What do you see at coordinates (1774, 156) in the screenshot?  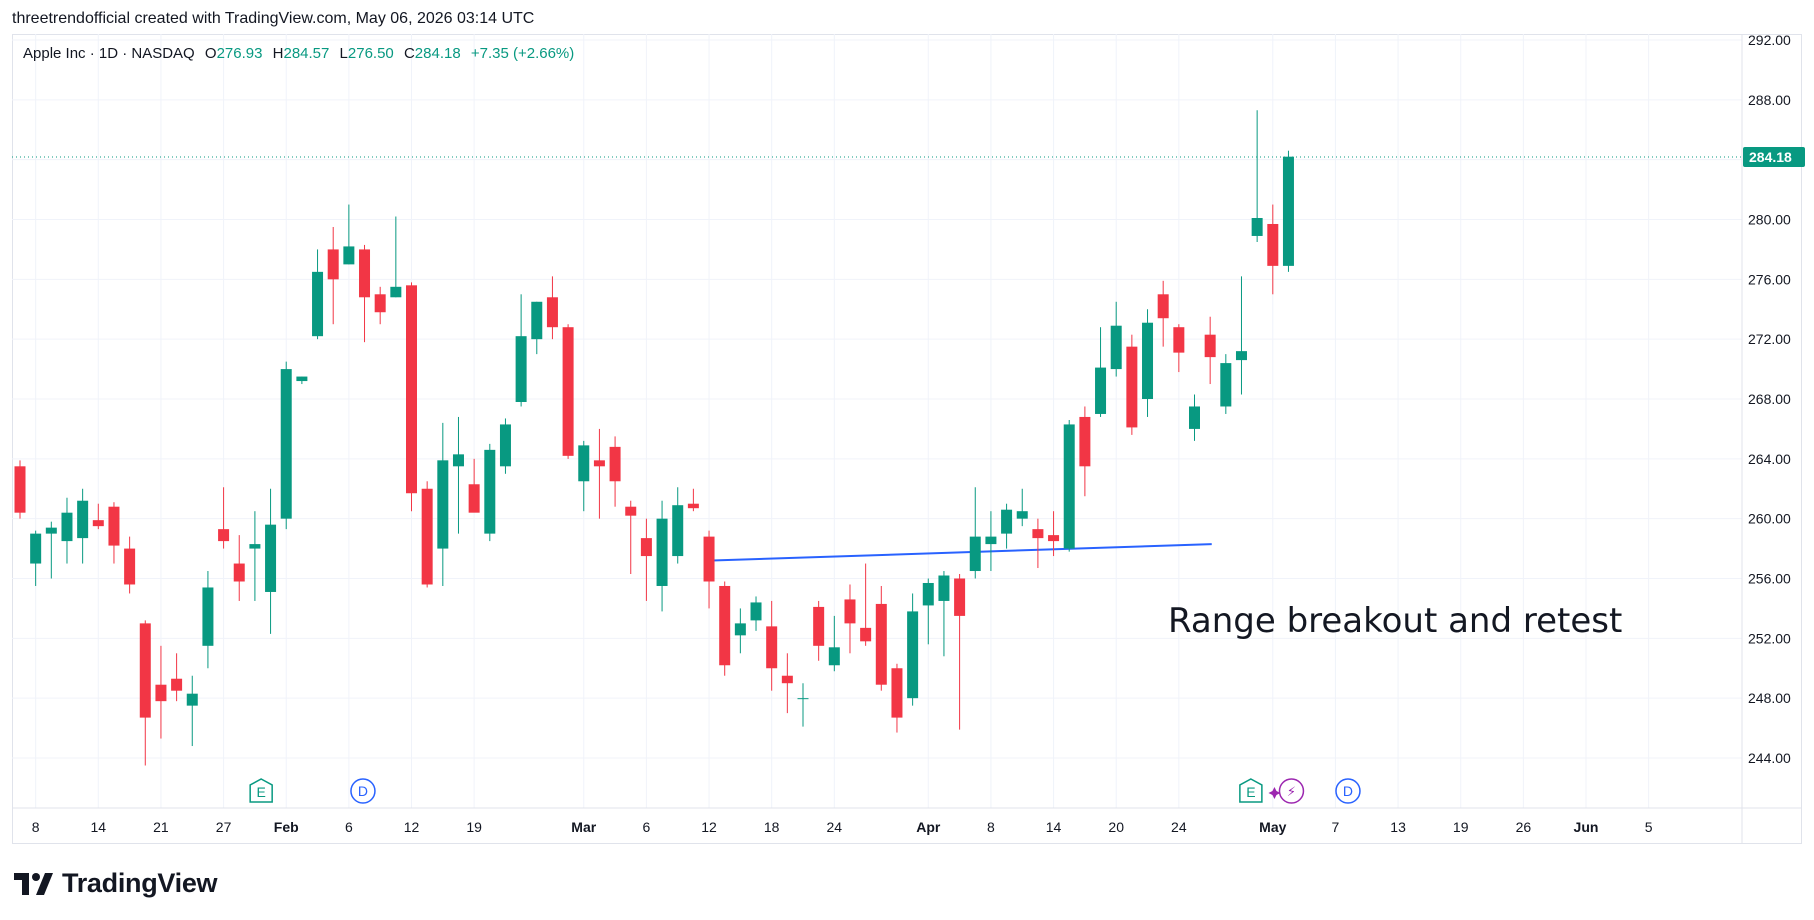 I see `last-price-tag` at bounding box center [1774, 156].